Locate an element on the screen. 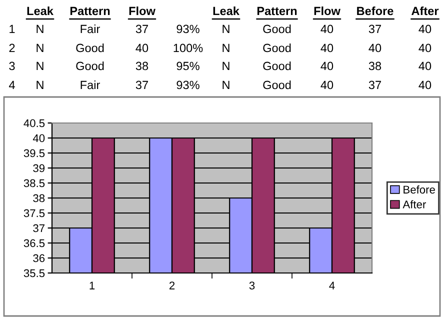 The image size is (444, 320). text: Before is located at coordinates (375, 11).